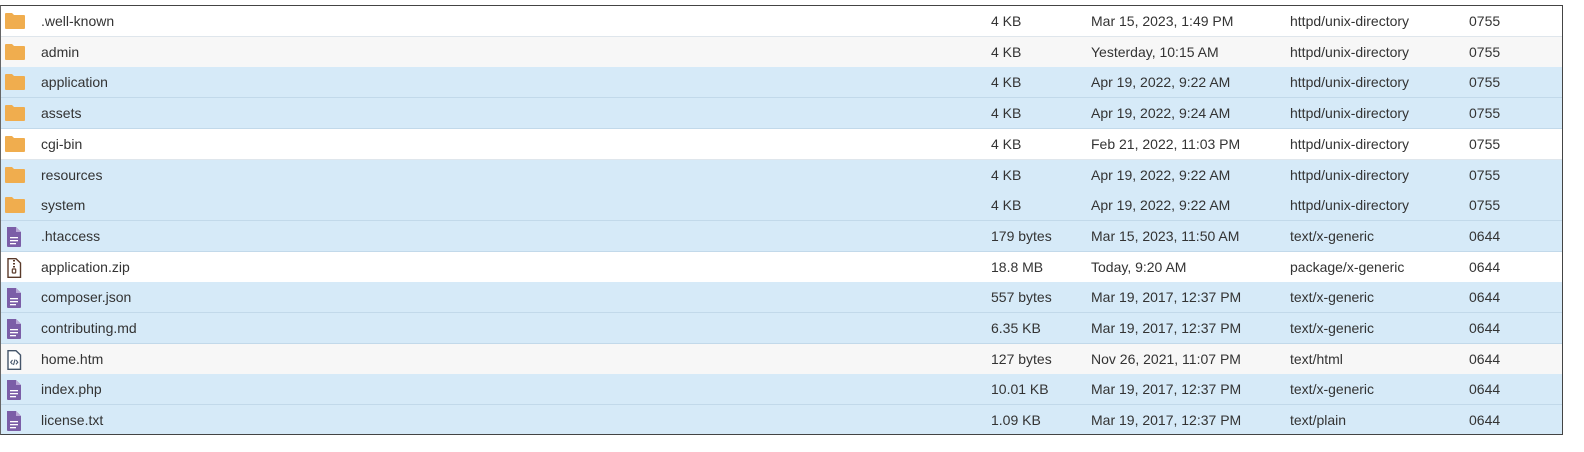 The image size is (1584, 452). Describe the element at coordinates (1347, 266) in the screenshot. I see `file-type: package/x-generic` at that location.